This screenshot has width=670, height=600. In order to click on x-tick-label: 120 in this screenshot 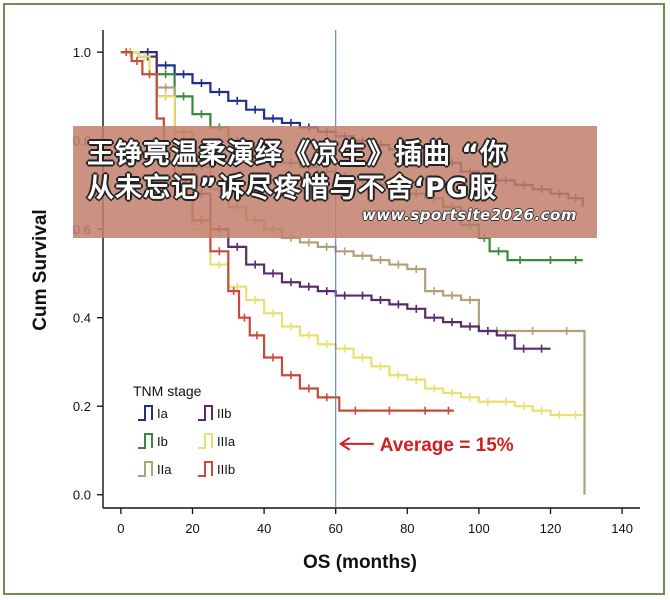, I will do `click(551, 528)`.